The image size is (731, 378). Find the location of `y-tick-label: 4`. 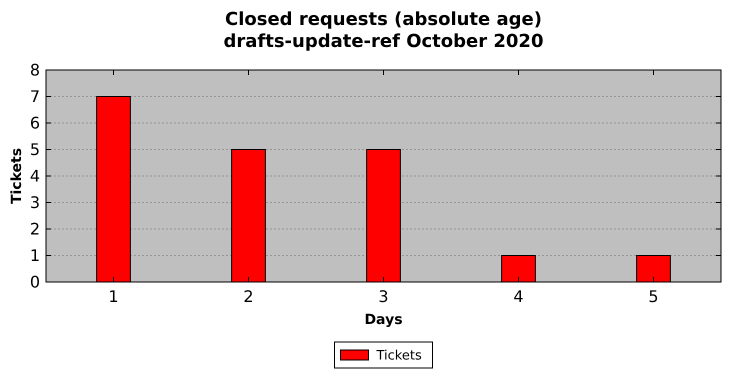

y-tick-label: 4 is located at coordinates (35, 176).